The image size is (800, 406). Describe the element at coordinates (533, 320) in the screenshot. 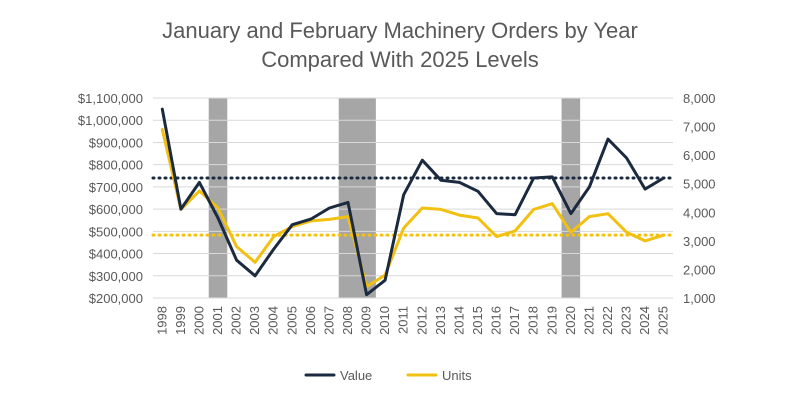

I see `x-tick-label: 2018` at that location.